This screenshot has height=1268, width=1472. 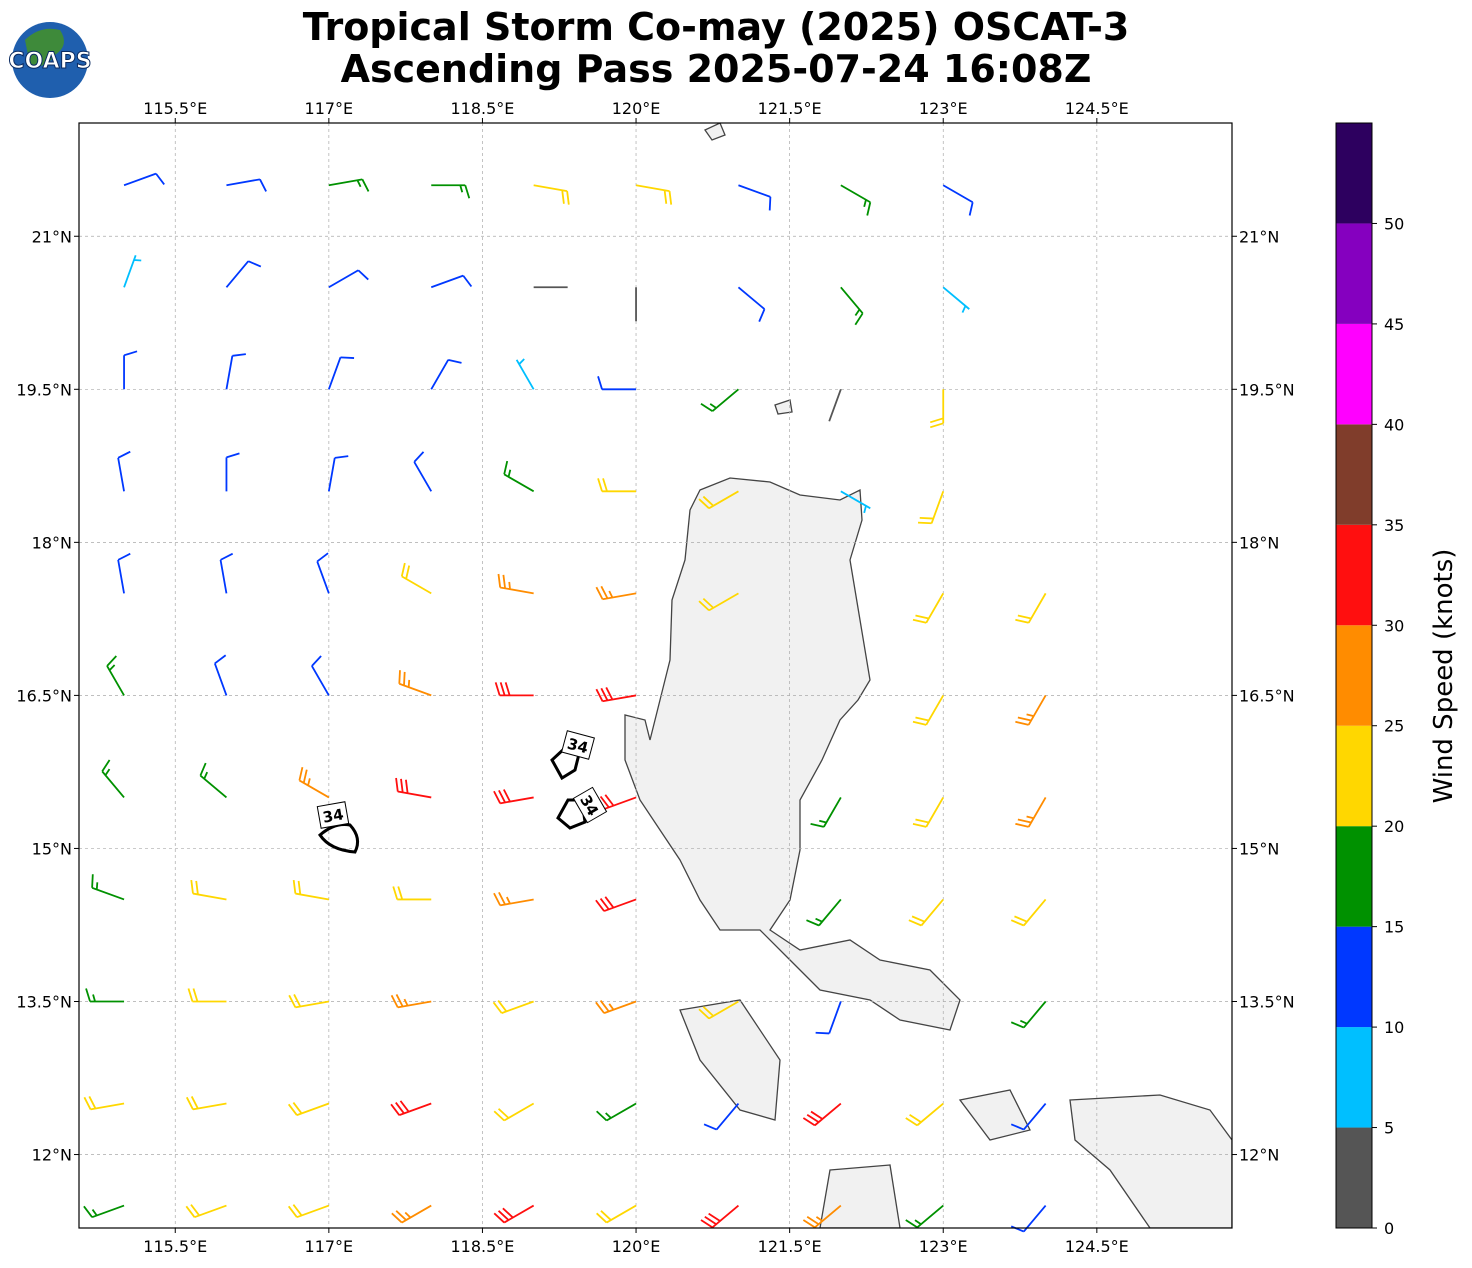 I want to click on logo: COAPS, so click(x=50, y=60).